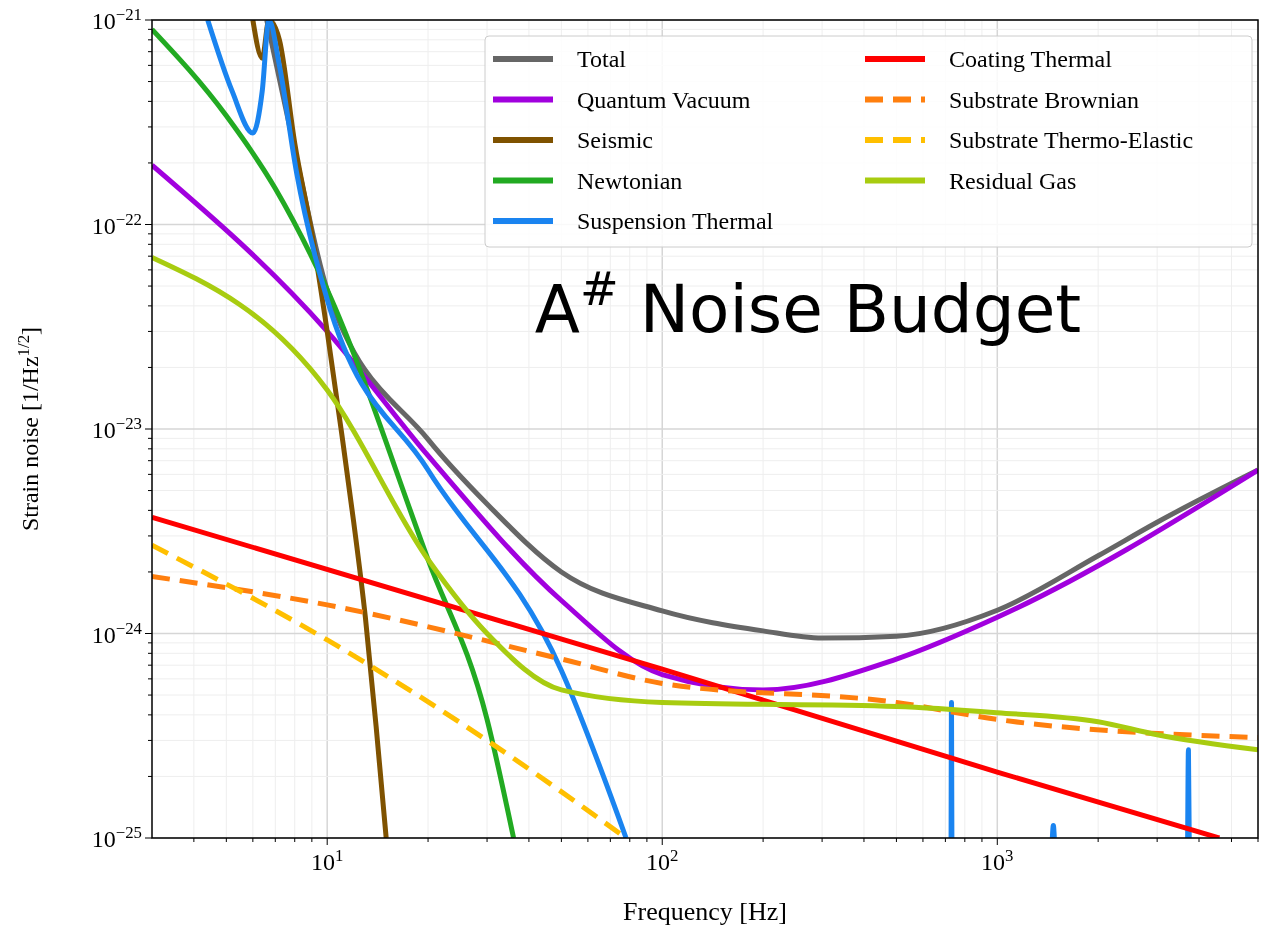  Describe the element at coordinates (116, 224) in the screenshot. I see `y-tick-label: 10$^{−22}$` at that location.